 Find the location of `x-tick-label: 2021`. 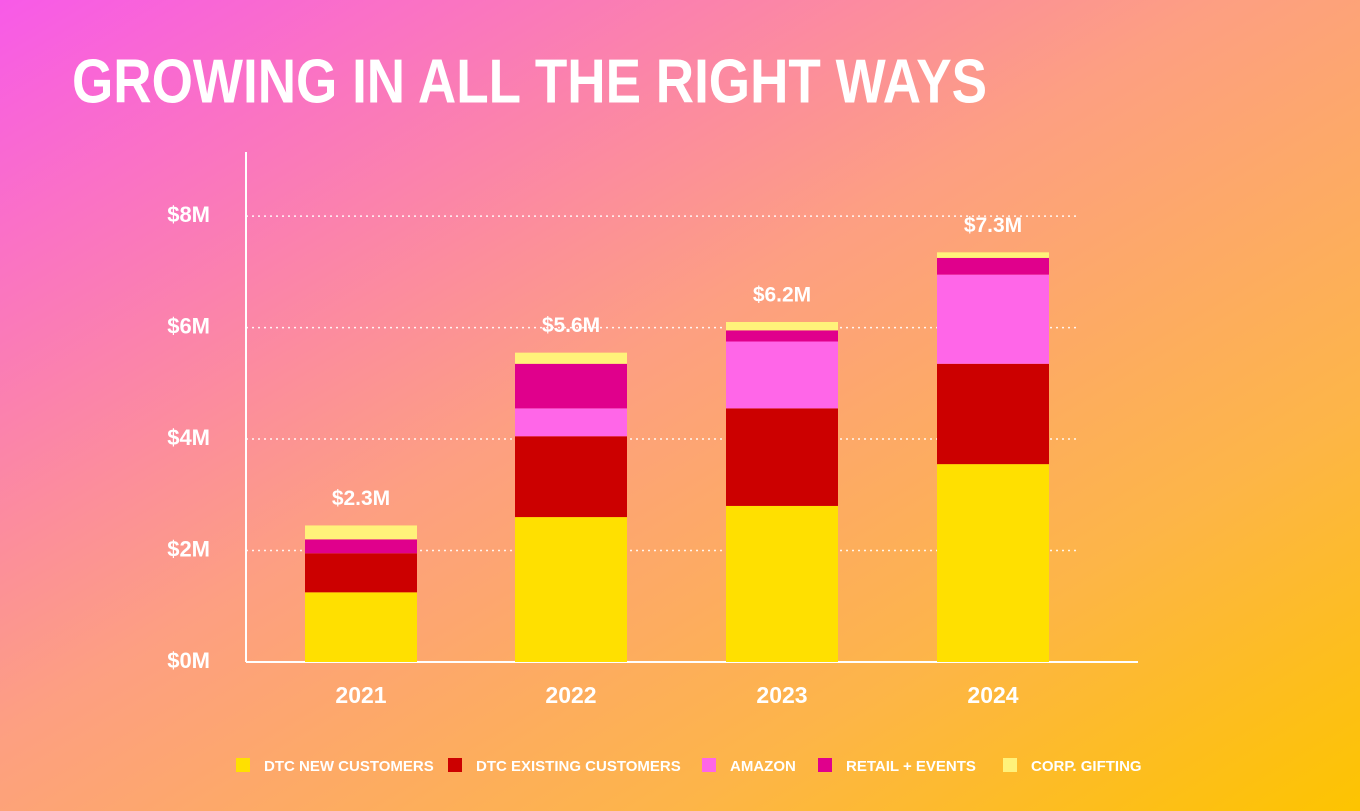

x-tick-label: 2021 is located at coordinates (360, 695).